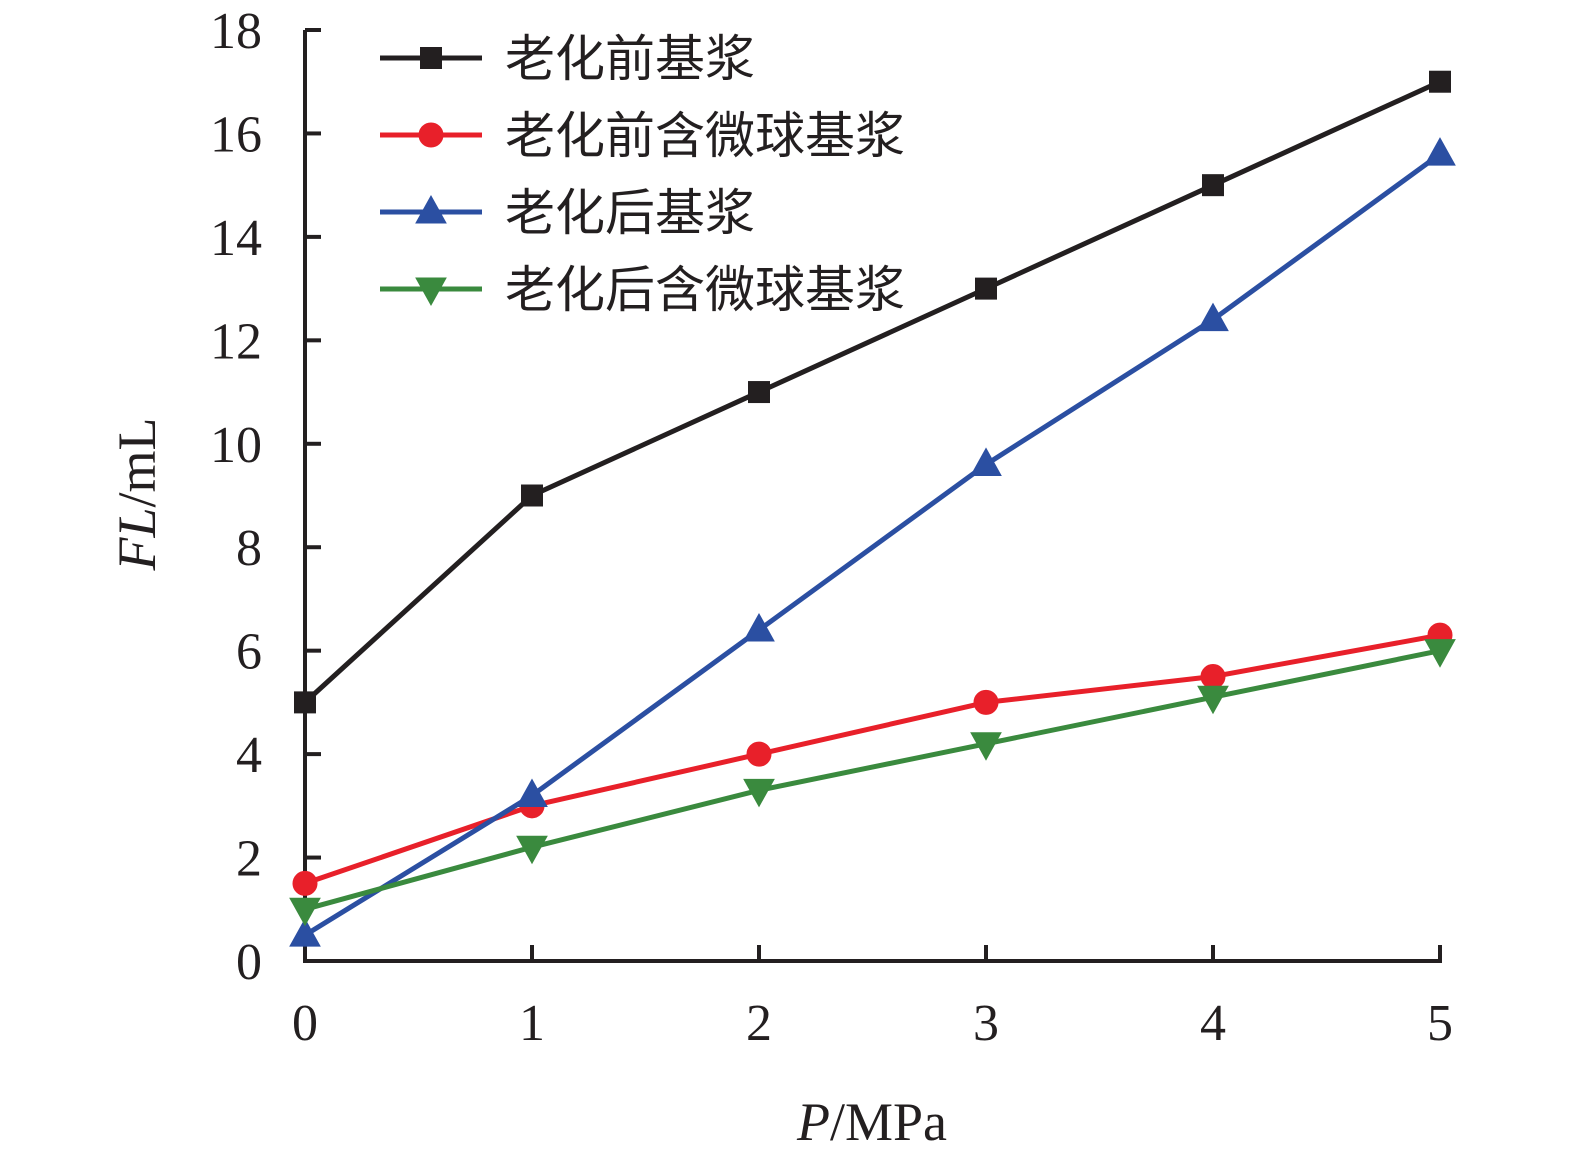 Image resolution: width=1575 pixels, height=1165 pixels. I want to click on y-tick-label: 18, so click(236, 31).